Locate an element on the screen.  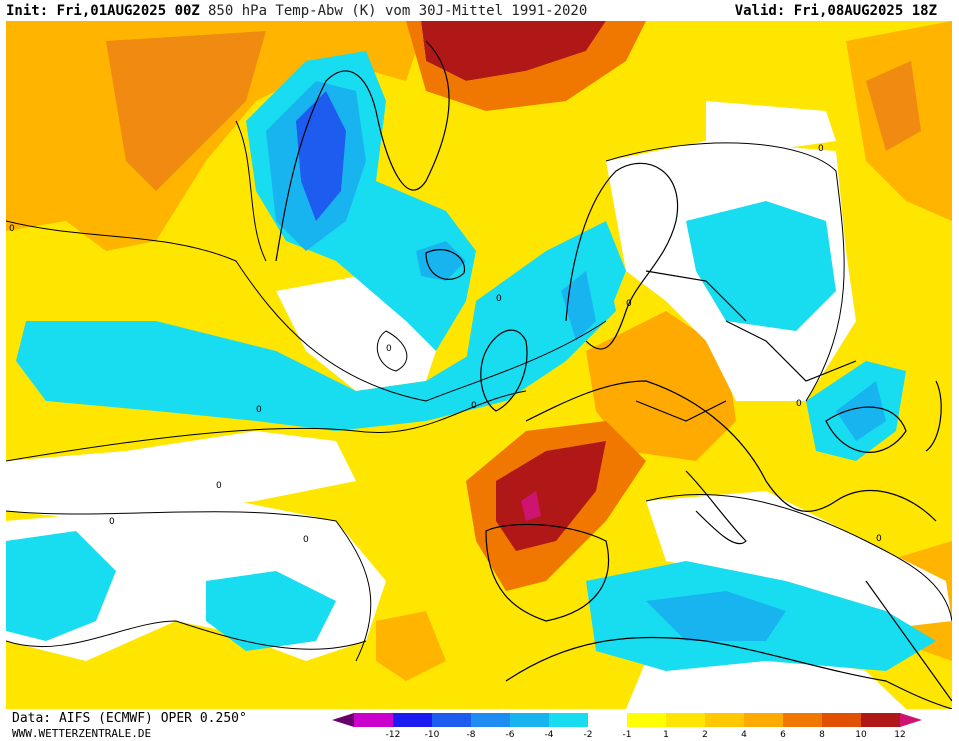
legend-arrow-left is located at coordinates (343, 720).